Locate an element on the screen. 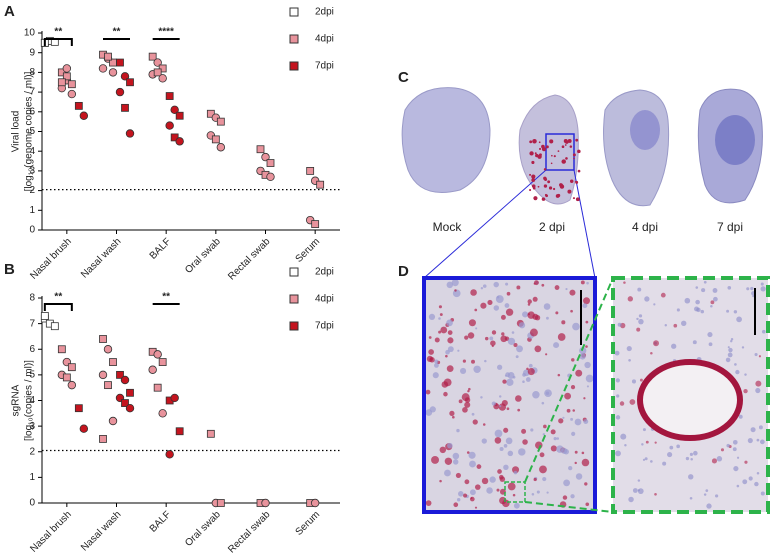 The height and width of the screenshot is (559, 772). stain is located at coordinates (735, 140).